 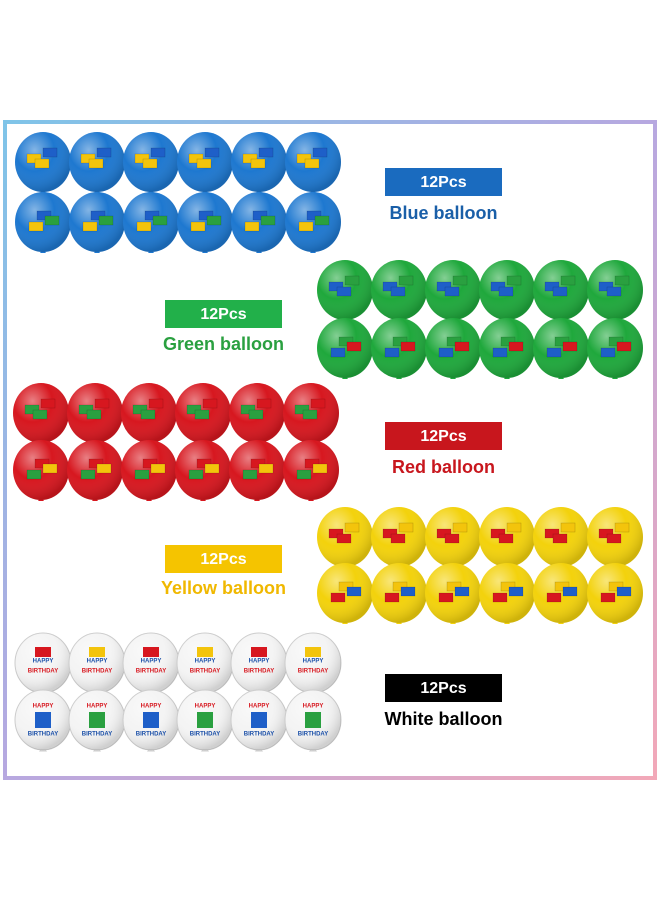 I want to click on color-label: White balloon, so click(x=444, y=719).